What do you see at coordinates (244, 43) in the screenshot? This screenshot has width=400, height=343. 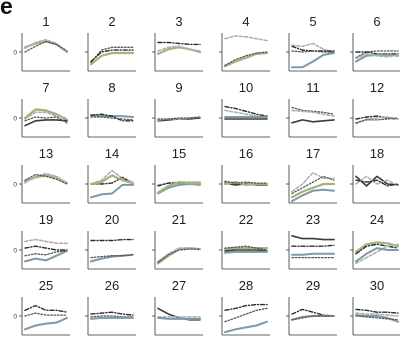 I see `panel-4: 4` at bounding box center [244, 43].